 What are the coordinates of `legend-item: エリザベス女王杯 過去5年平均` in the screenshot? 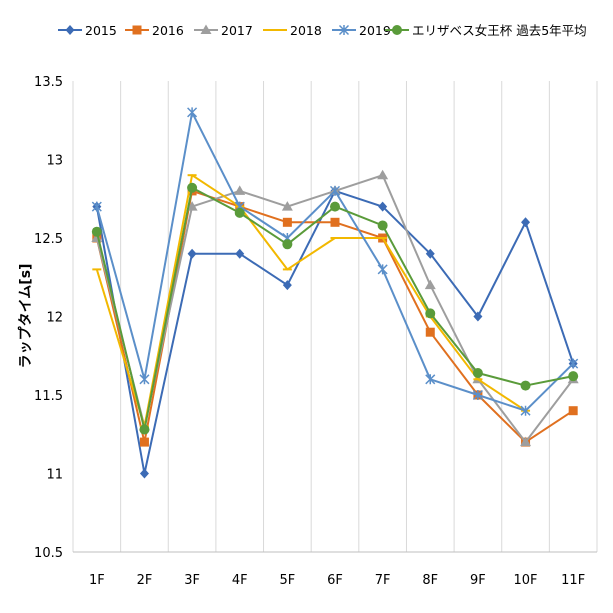 It's located at (486, 30).